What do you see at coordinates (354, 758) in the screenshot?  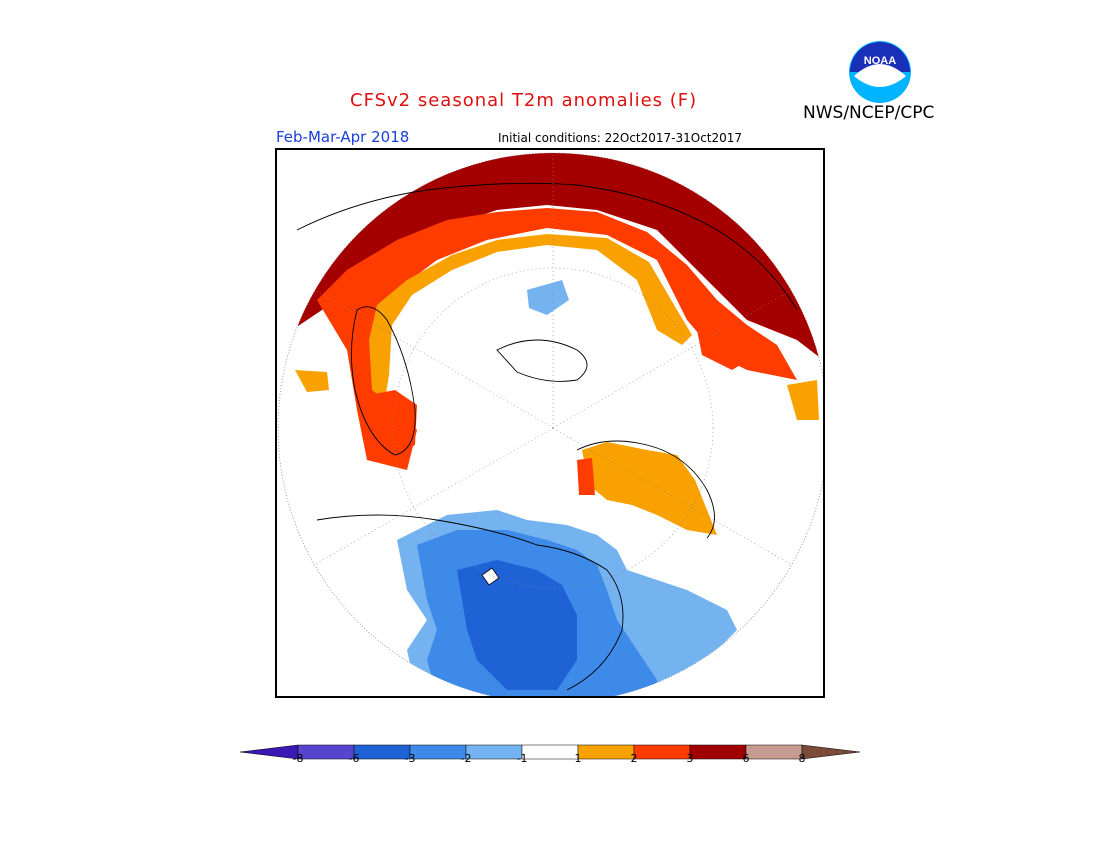 I see `legend-tick-label: -6` at bounding box center [354, 758].